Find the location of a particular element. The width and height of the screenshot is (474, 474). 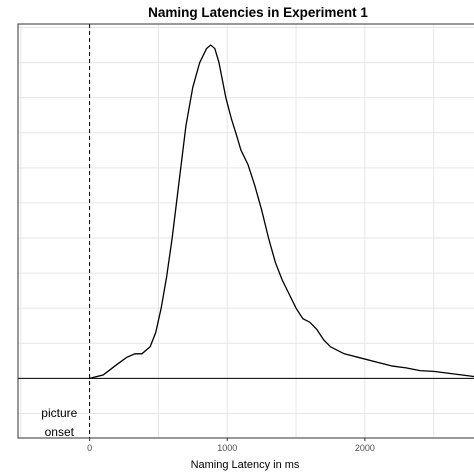

x-tick-label: 1000 is located at coordinates (227, 448).